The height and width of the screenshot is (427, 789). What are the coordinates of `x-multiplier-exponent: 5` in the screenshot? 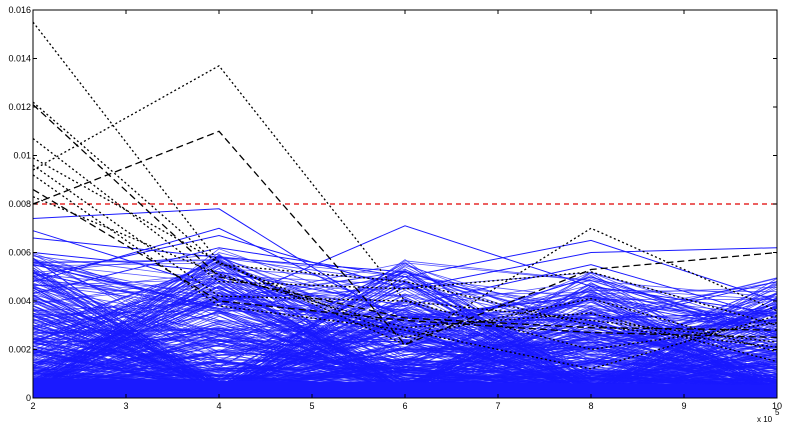 It's located at (777, 412).